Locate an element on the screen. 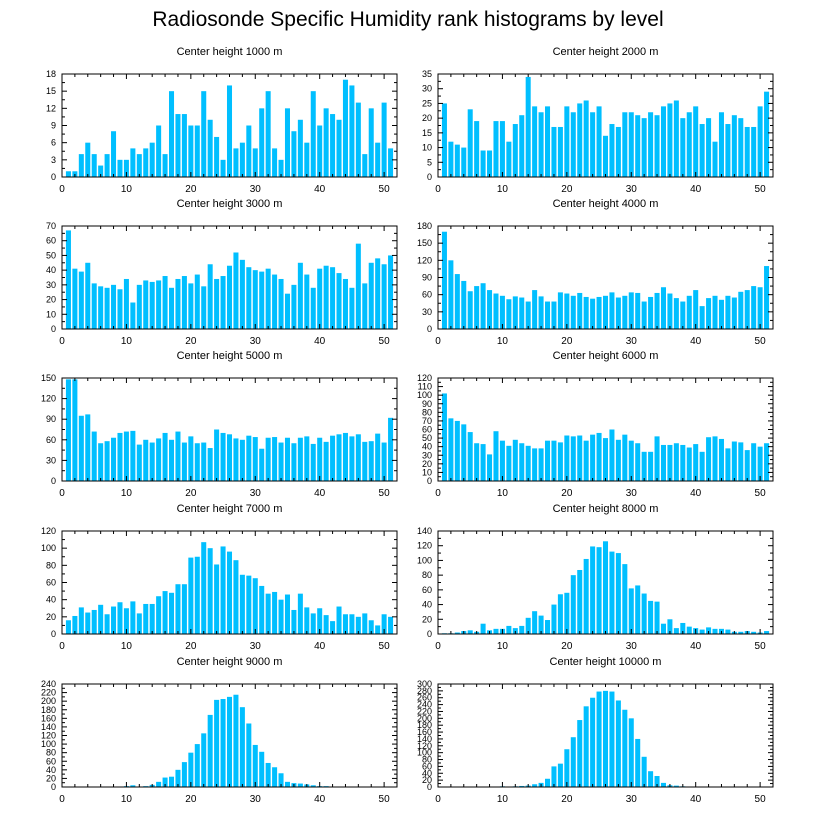 This screenshot has height=824, width=816. panel-2-y-tick-label: 0 is located at coordinates (429, 177).